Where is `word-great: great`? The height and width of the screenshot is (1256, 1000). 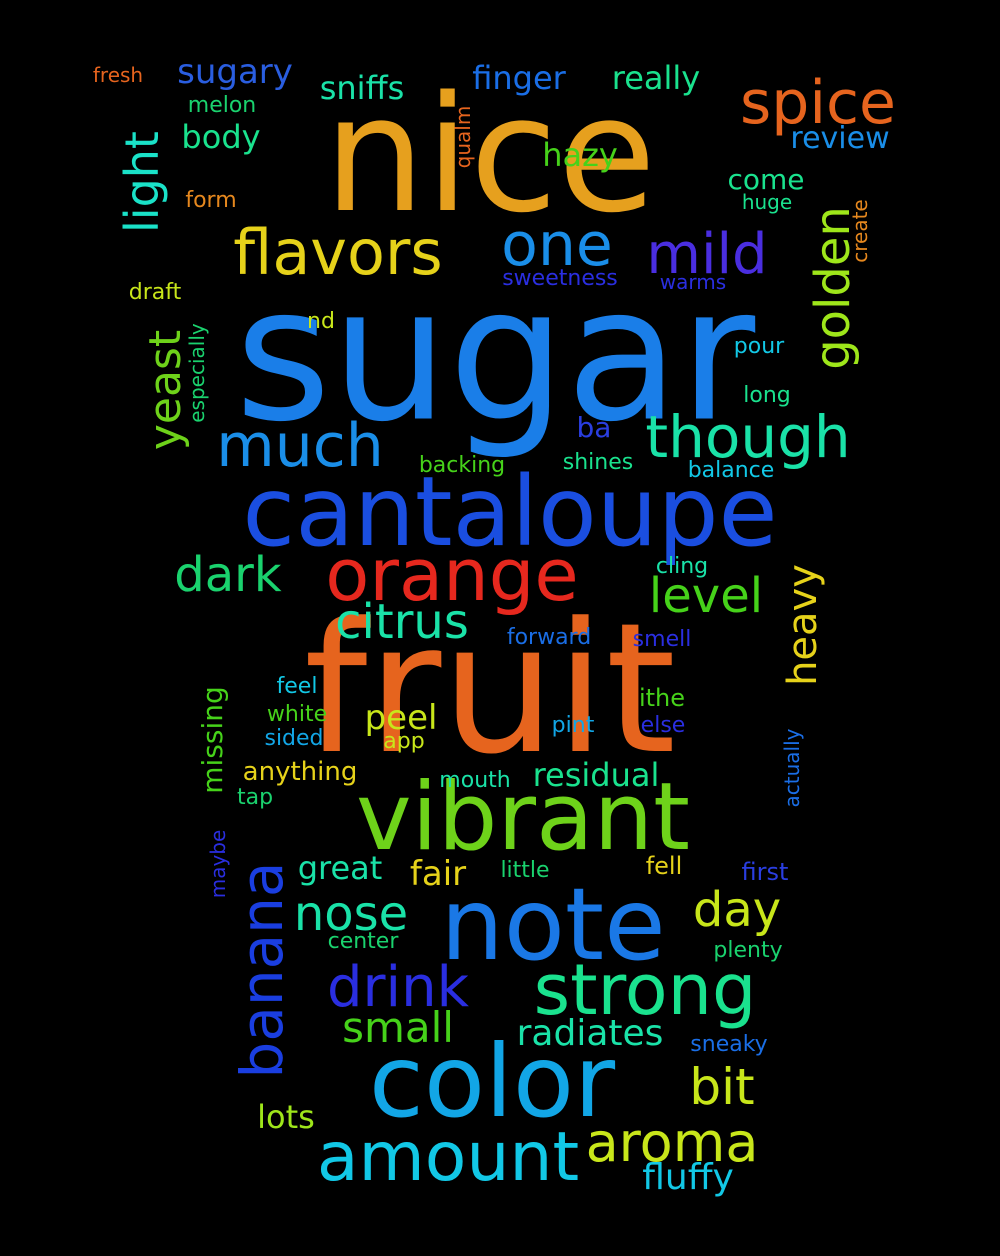
word-great: great is located at coordinates (340, 868).